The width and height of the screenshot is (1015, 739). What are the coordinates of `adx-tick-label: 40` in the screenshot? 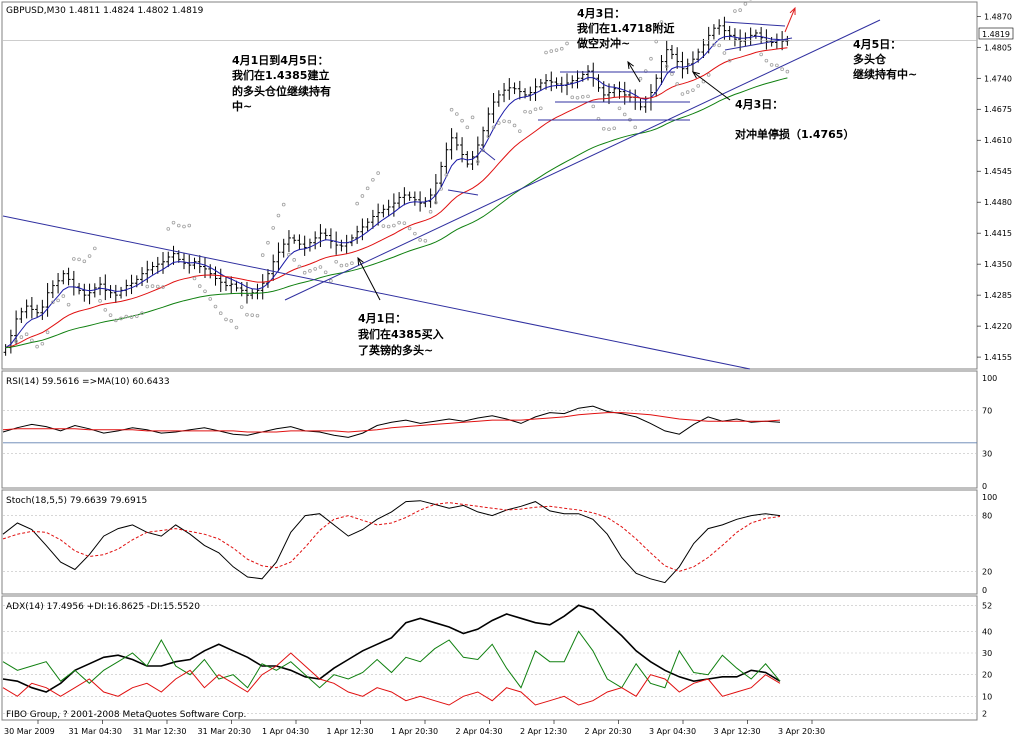 It's located at (987, 631).